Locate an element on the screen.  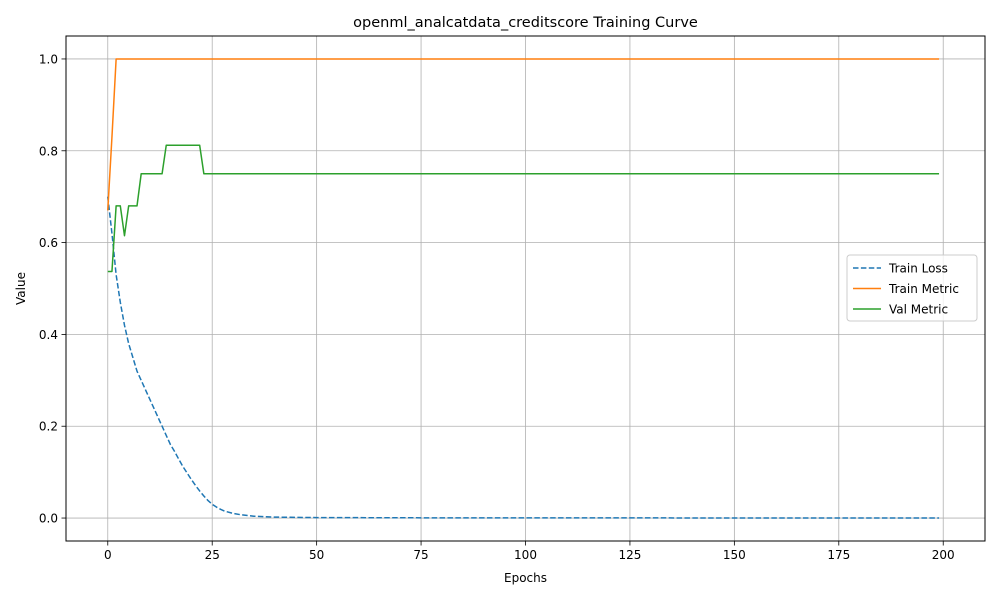
legend-label: Val Metric is located at coordinates (918, 310).